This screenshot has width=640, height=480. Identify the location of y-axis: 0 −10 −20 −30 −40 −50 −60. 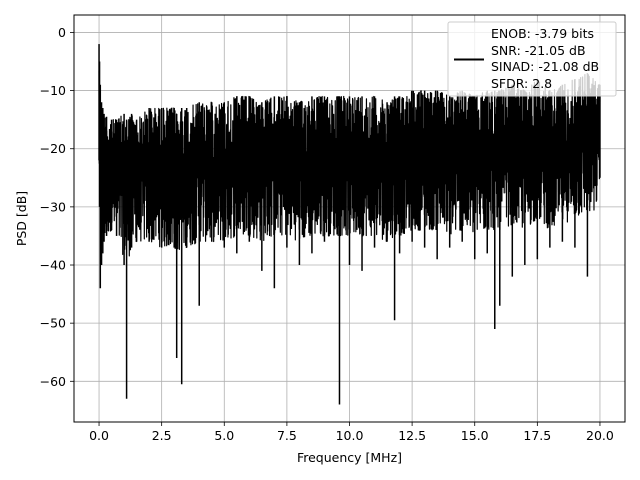
(57, 207).